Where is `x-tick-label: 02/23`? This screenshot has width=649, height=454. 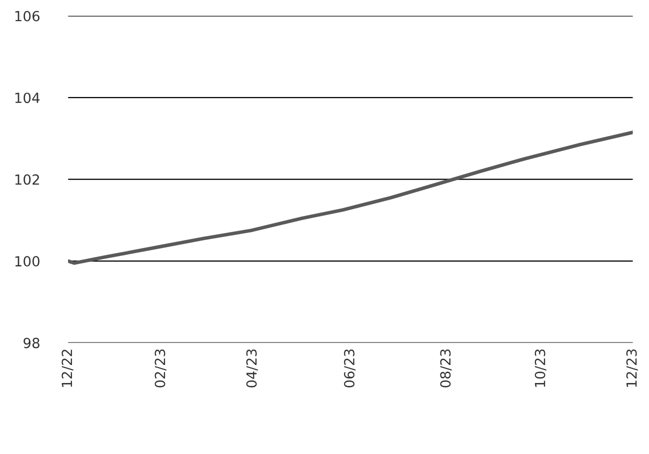
x-tick-label: 02/23 is located at coordinates (160, 368).